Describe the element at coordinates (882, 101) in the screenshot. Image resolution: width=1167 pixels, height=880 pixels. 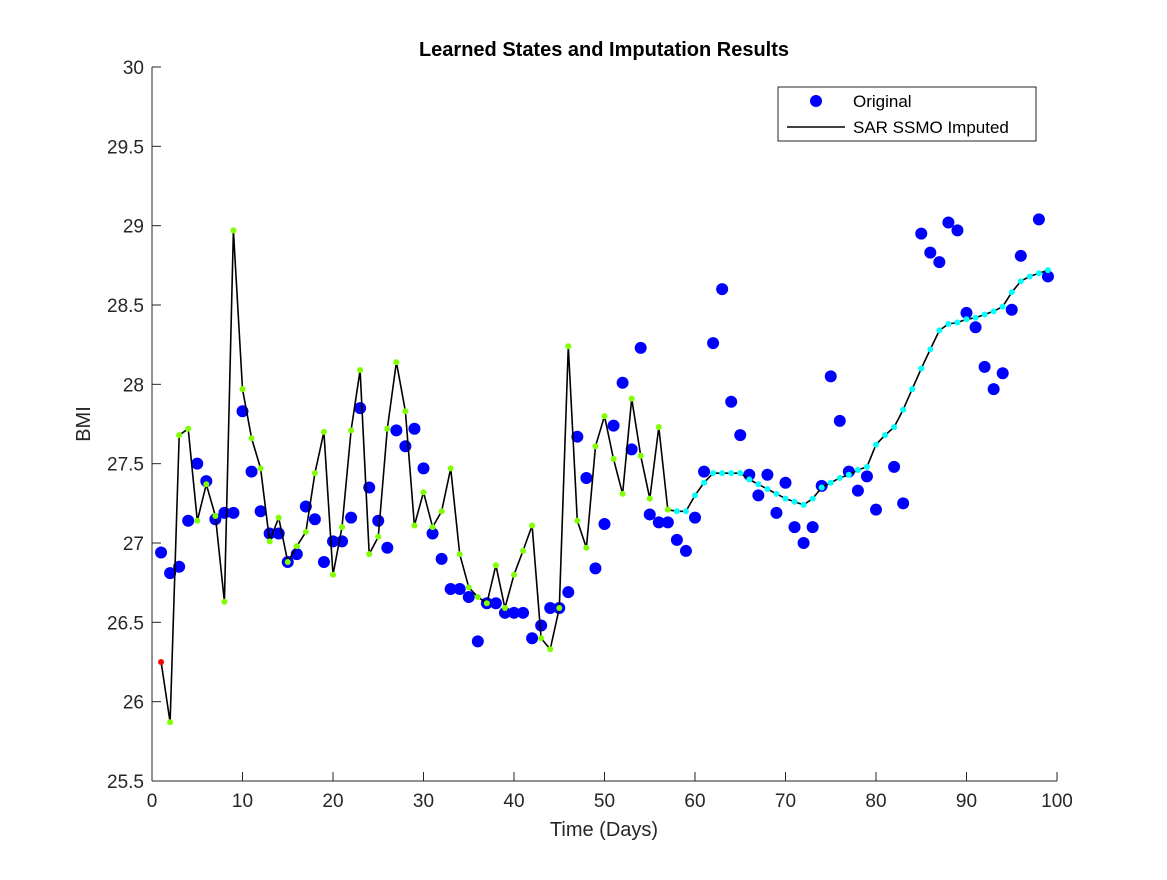
I see `legend-label-original: Original` at that location.